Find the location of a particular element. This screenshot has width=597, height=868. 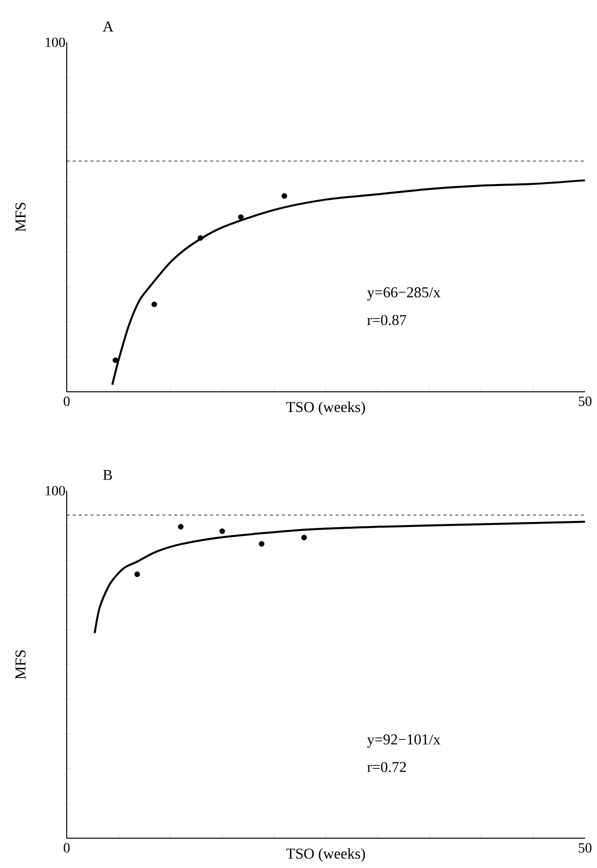

annotation: y=92−101/x is located at coordinates (404, 741).